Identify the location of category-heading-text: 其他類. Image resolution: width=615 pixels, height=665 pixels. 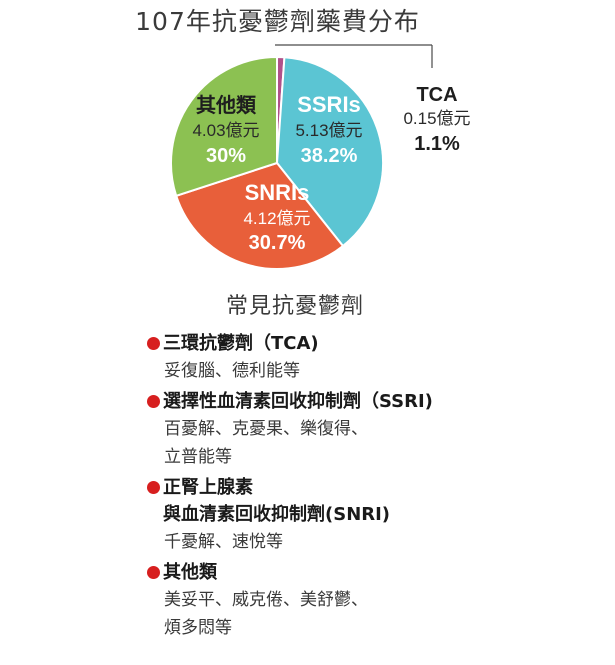
(190, 572).